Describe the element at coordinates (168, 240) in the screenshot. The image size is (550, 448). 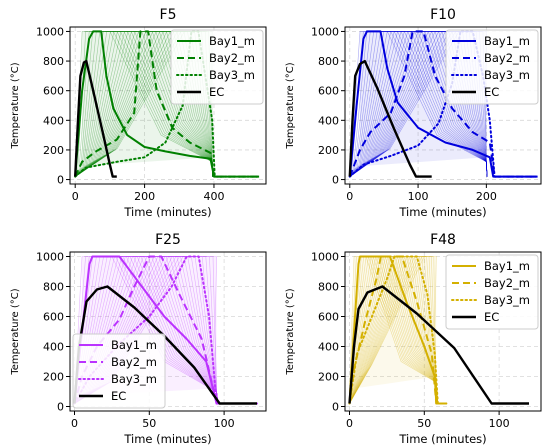
I see `chart-title: F25` at that location.